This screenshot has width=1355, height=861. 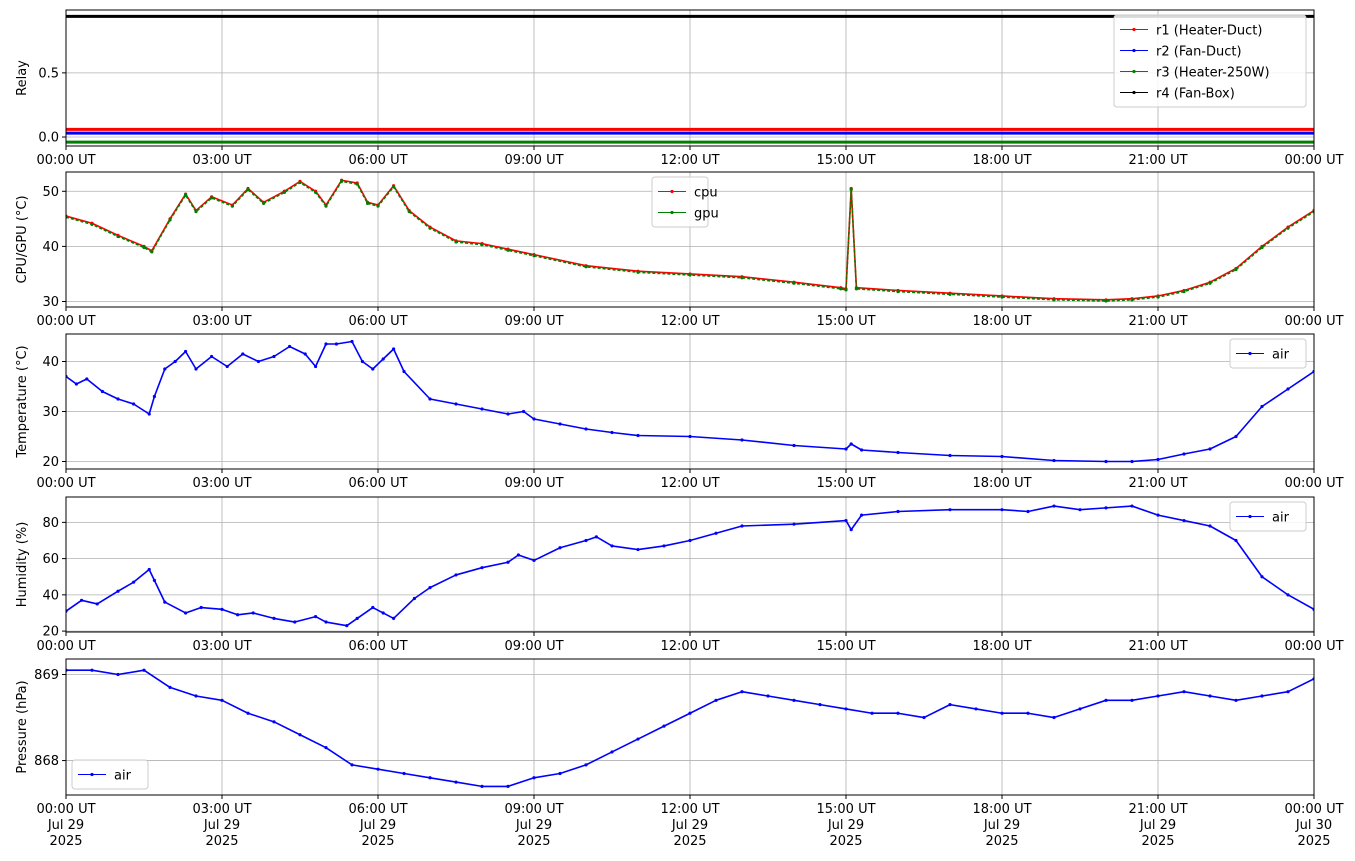 I want to click on legend-box, so click(x=1268, y=516).